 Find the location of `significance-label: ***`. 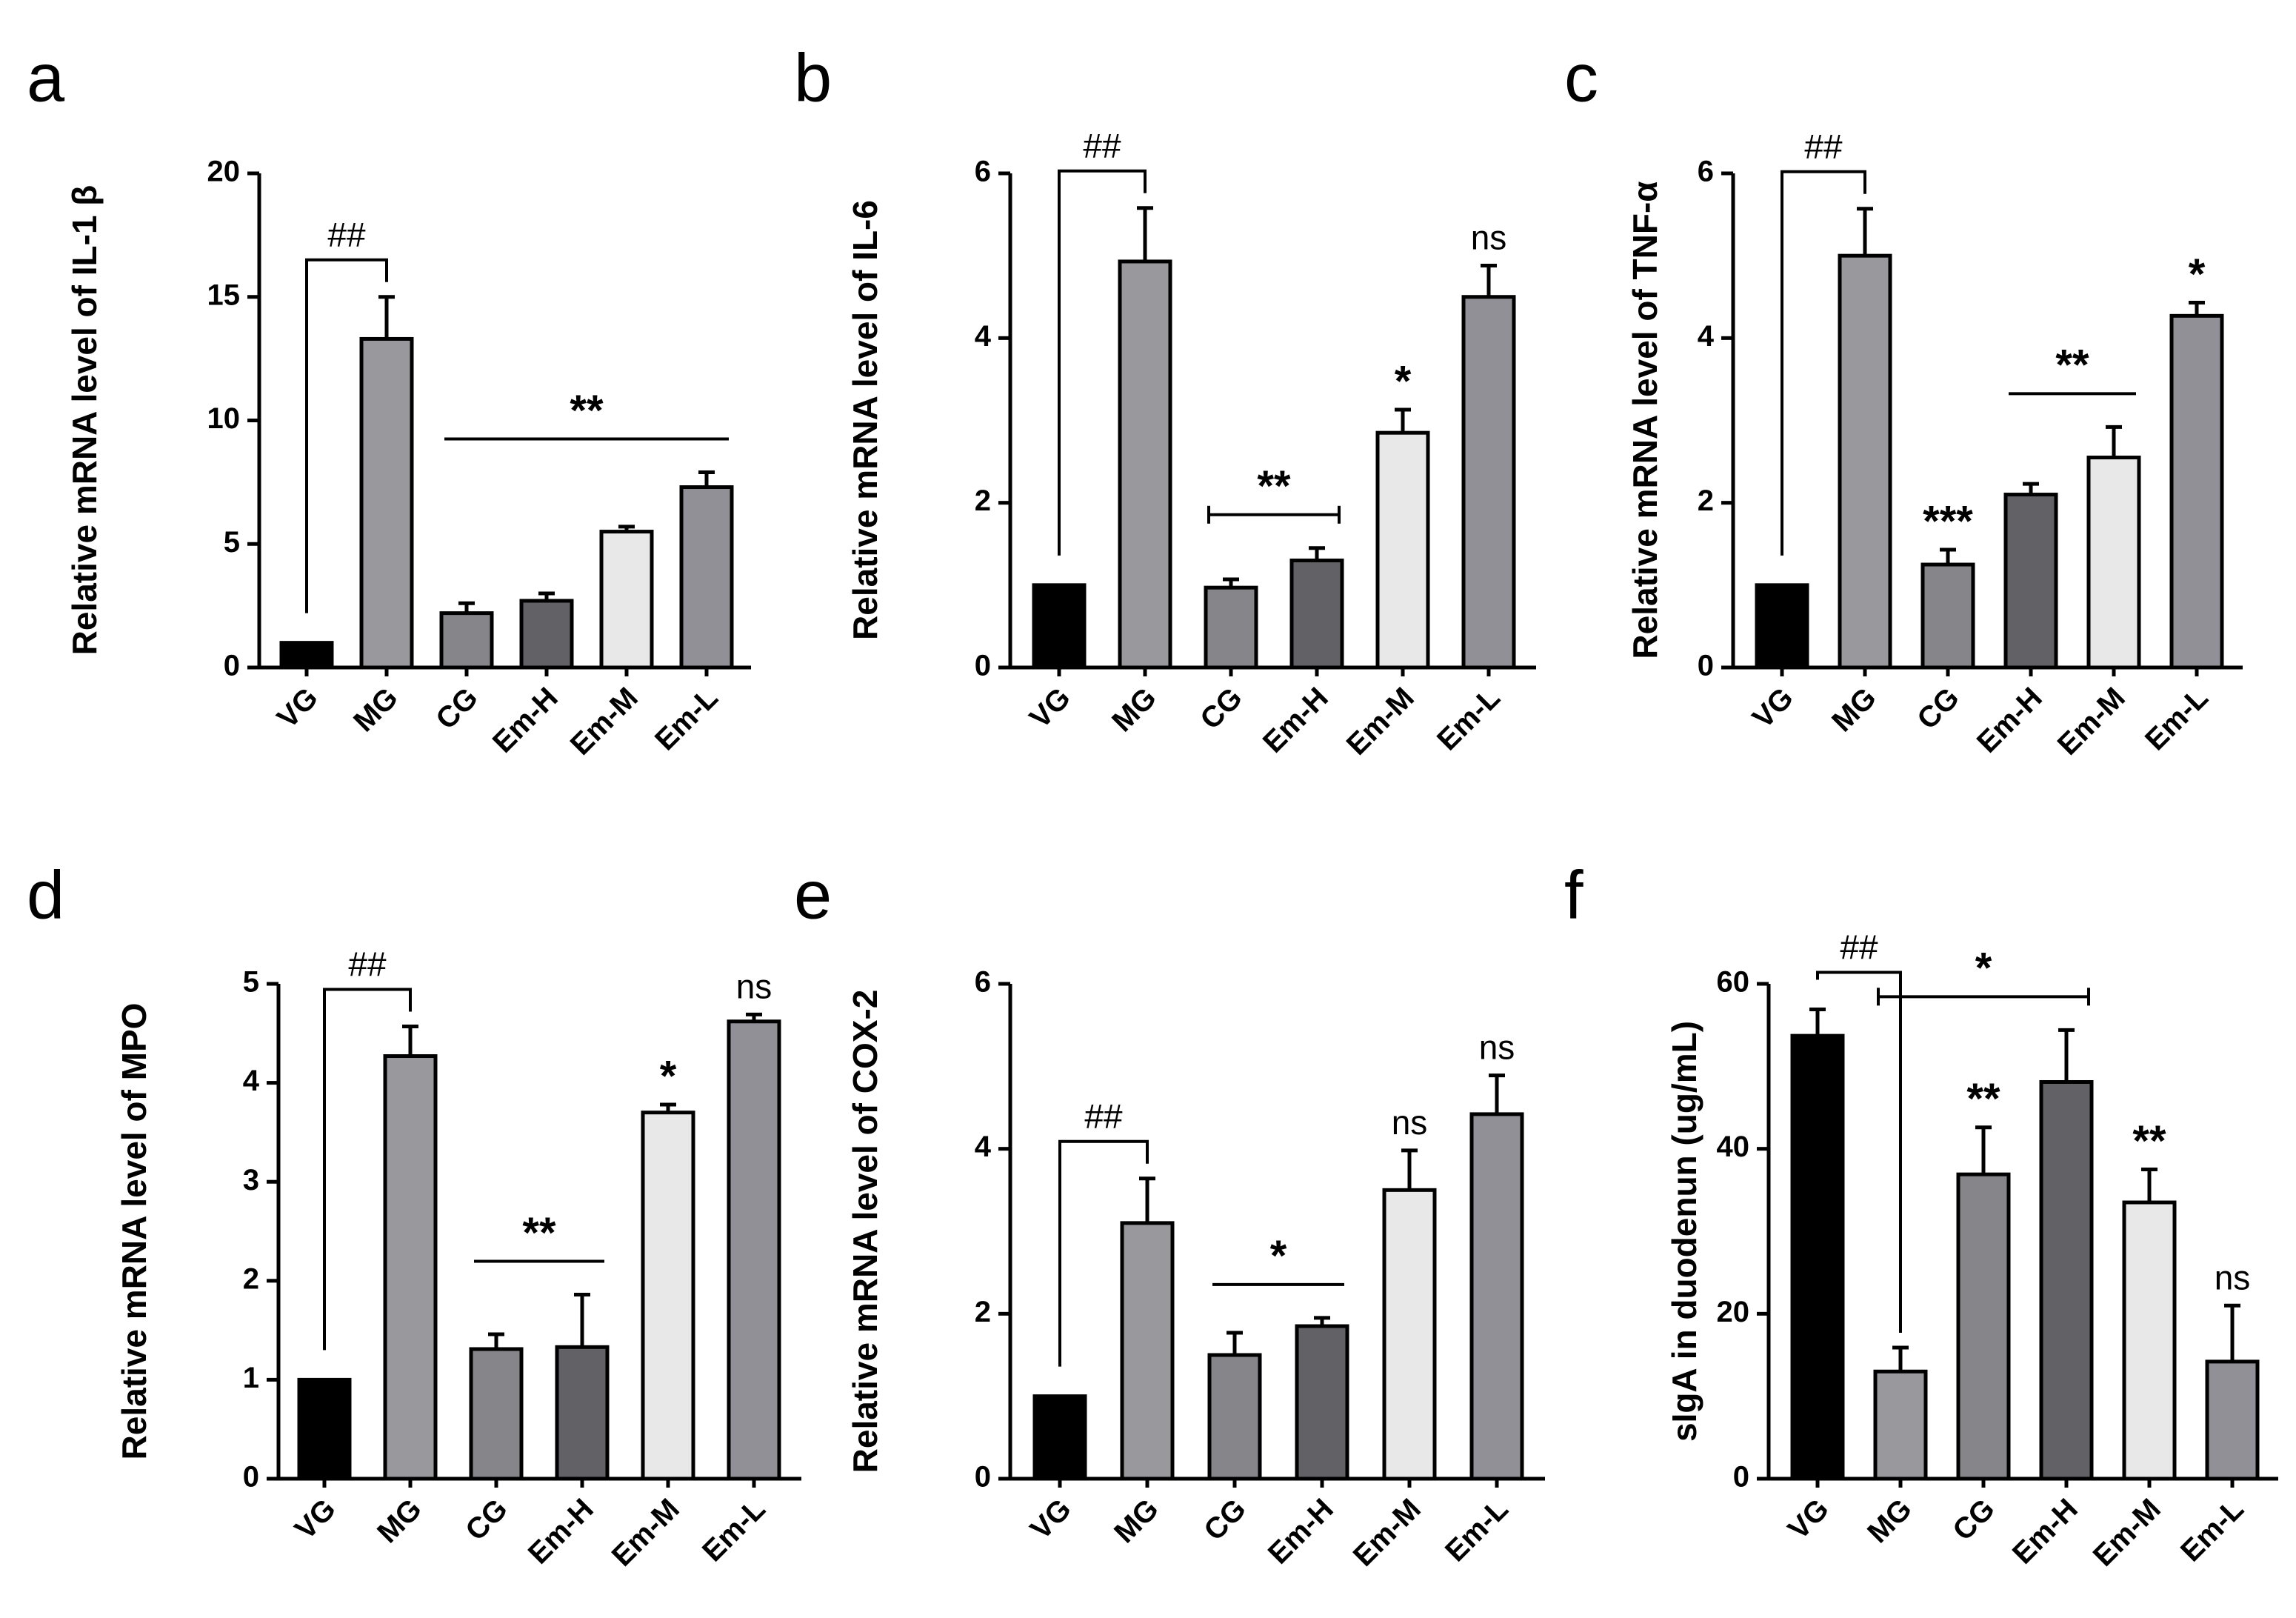

significance-label: *** is located at coordinates (1948, 521).